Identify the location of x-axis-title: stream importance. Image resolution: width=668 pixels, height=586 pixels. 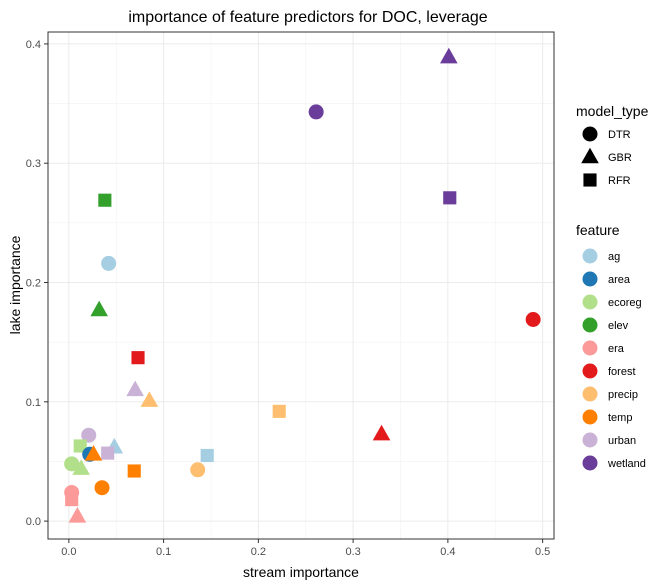
(301, 572).